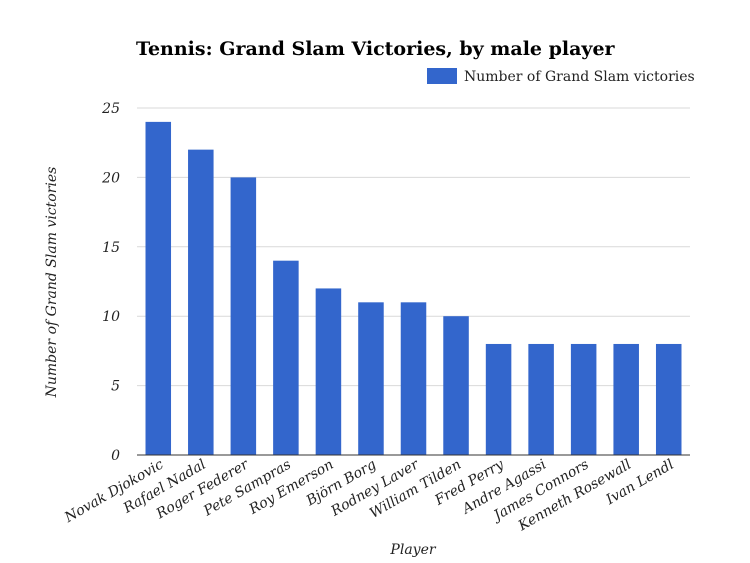  What do you see at coordinates (110, 109) in the screenshot?
I see `y-tick-label: 25` at bounding box center [110, 109].